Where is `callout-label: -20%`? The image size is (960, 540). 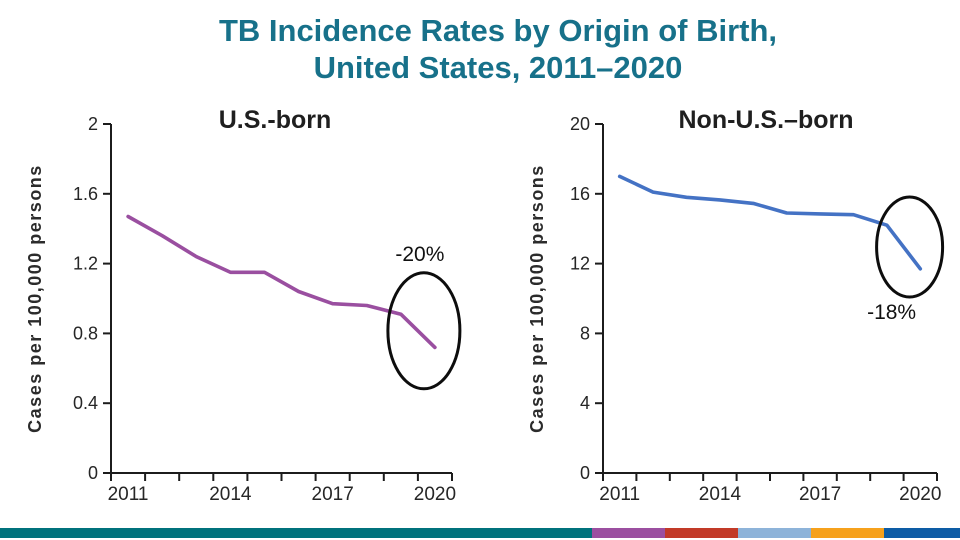
callout-label: -20% is located at coordinates (419, 254).